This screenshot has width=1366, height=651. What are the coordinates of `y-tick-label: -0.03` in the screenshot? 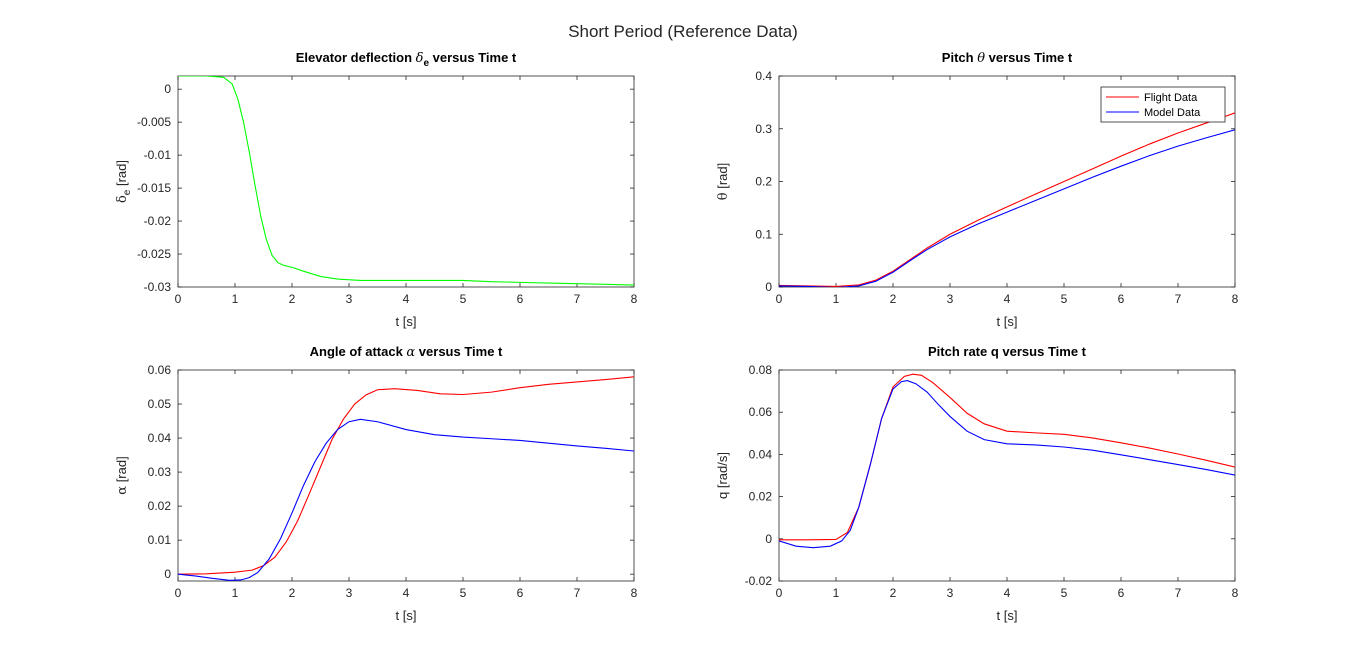 It's located at (158, 287).